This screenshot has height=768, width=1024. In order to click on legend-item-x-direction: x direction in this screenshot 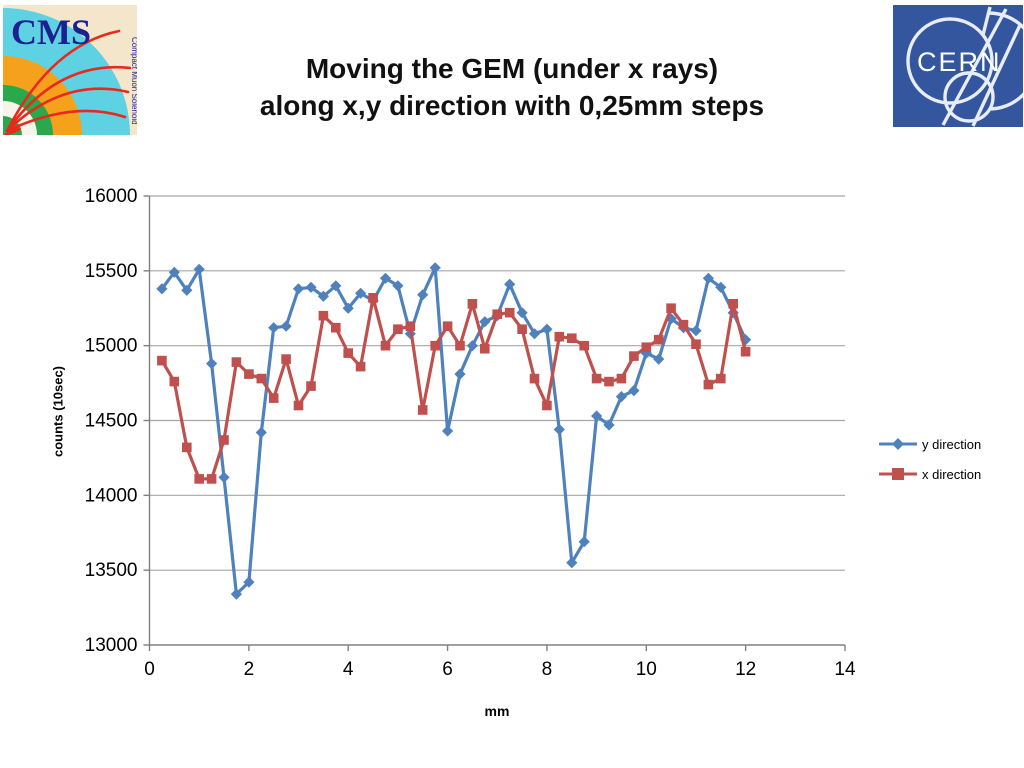, I will do `click(948, 474)`.